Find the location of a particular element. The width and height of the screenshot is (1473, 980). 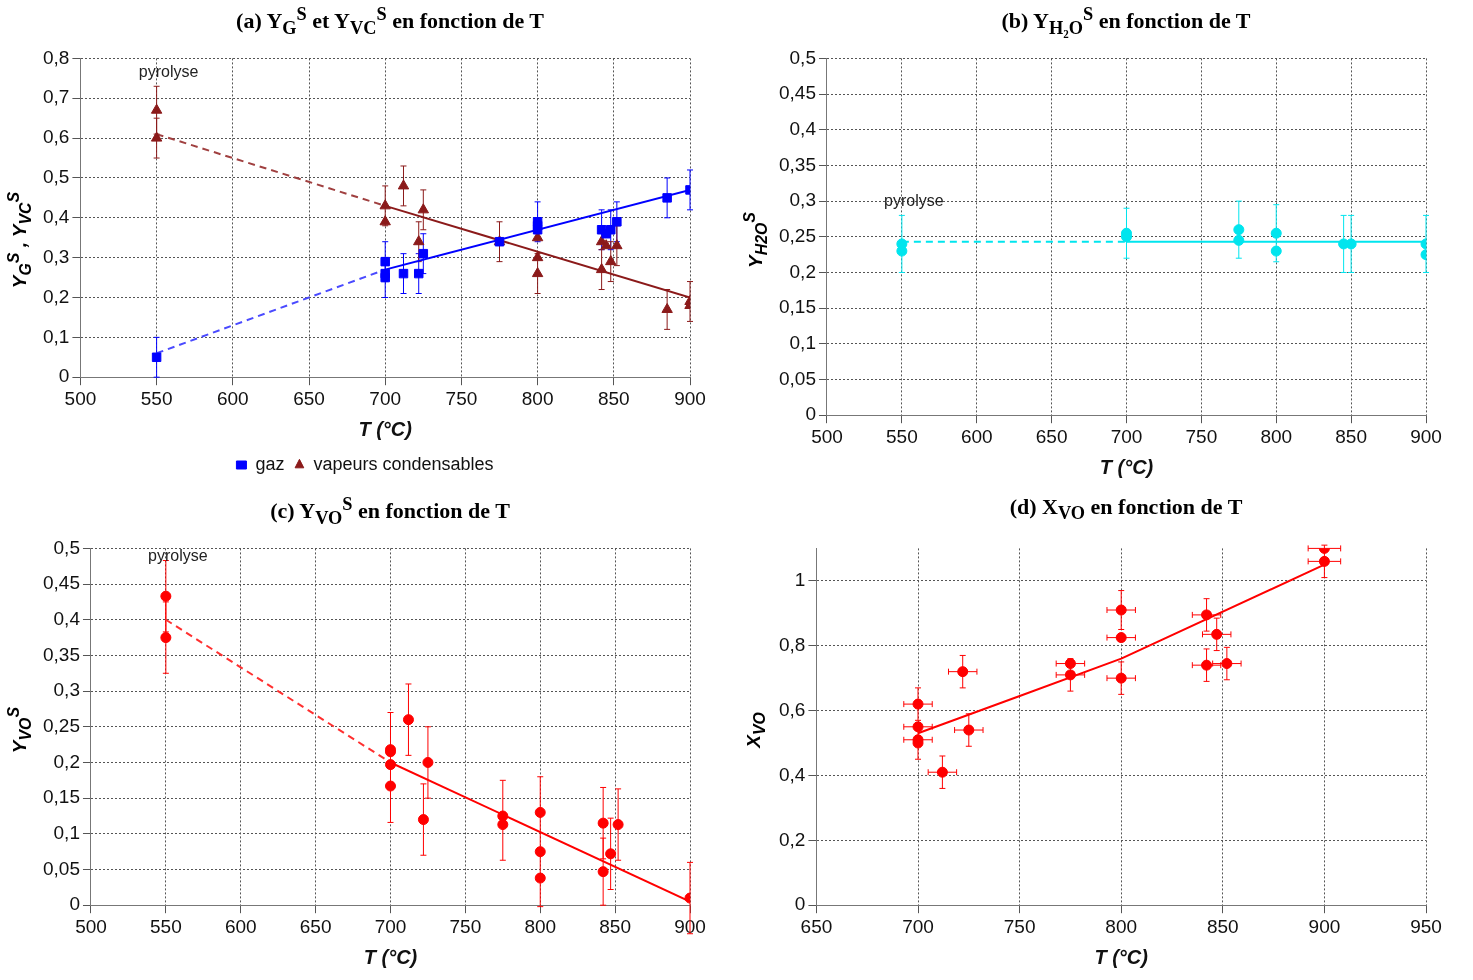

y-tick-label: 1 is located at coordinates (800, 580).